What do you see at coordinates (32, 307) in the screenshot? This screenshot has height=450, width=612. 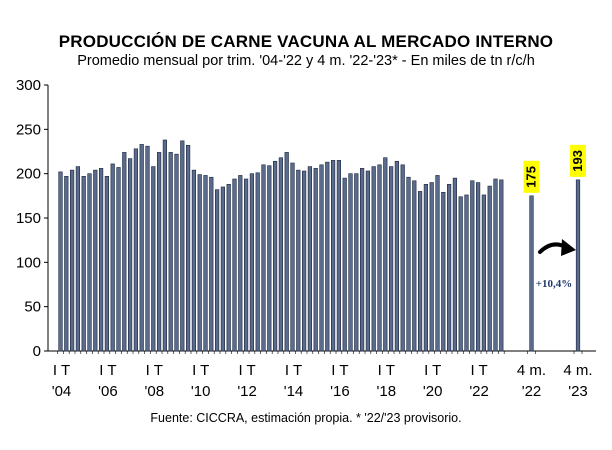 I see `y-tick-label: 50` at bounding box center [32, 307].